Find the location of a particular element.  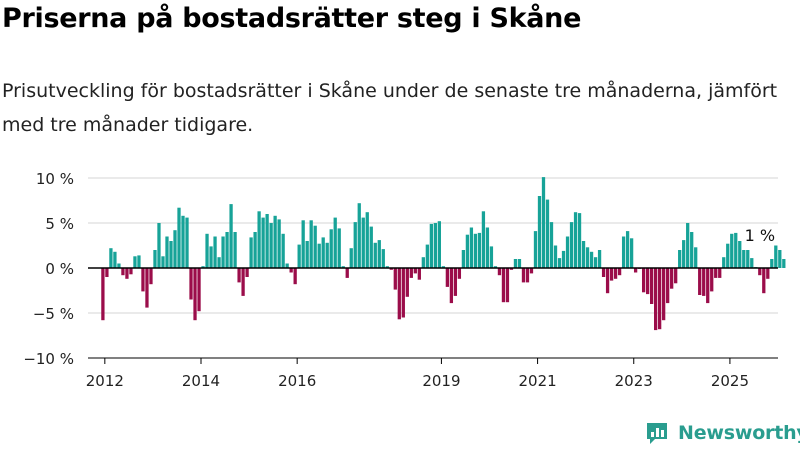

y-tick-label: −10 % is located at coordinates (48, 359).